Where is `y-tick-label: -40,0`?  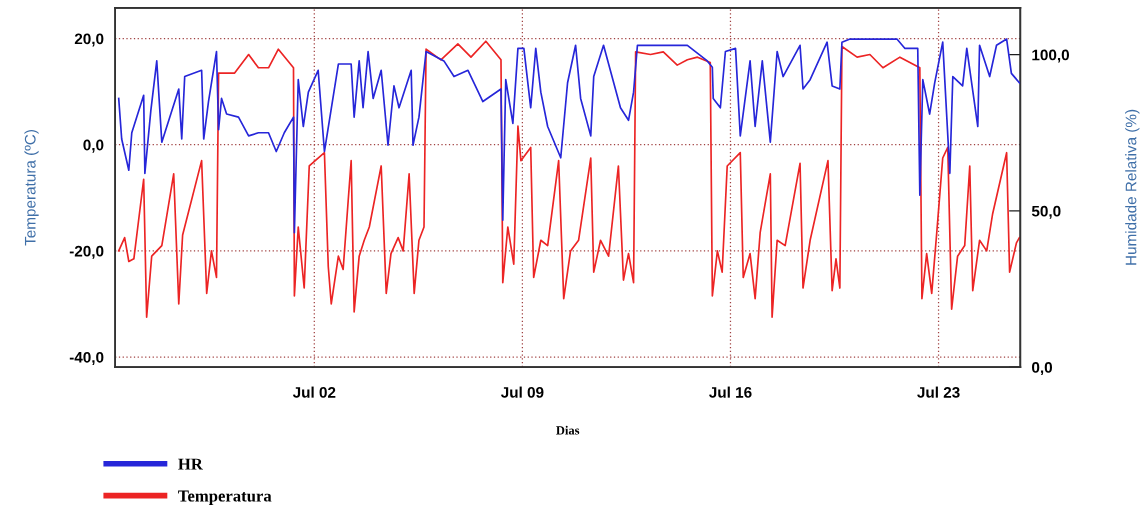 y-tick-label: -40,0 is located at coordinates (86, 358).